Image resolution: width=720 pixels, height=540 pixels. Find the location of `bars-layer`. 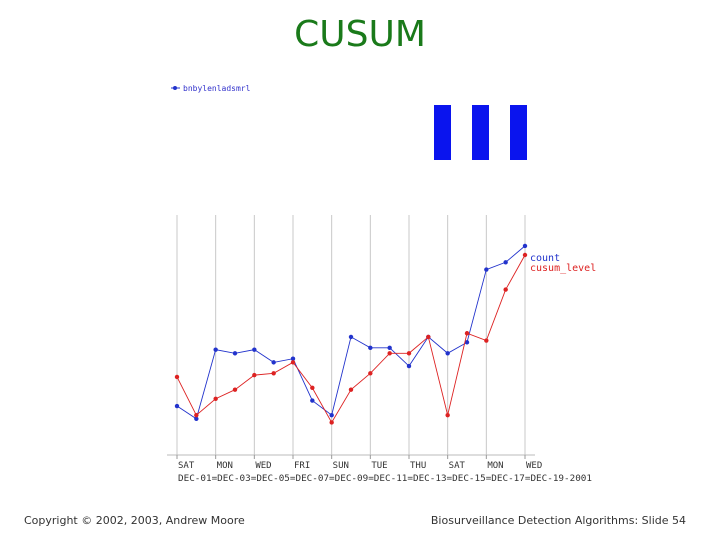

bars-layer is located at coordinates (480, 132).